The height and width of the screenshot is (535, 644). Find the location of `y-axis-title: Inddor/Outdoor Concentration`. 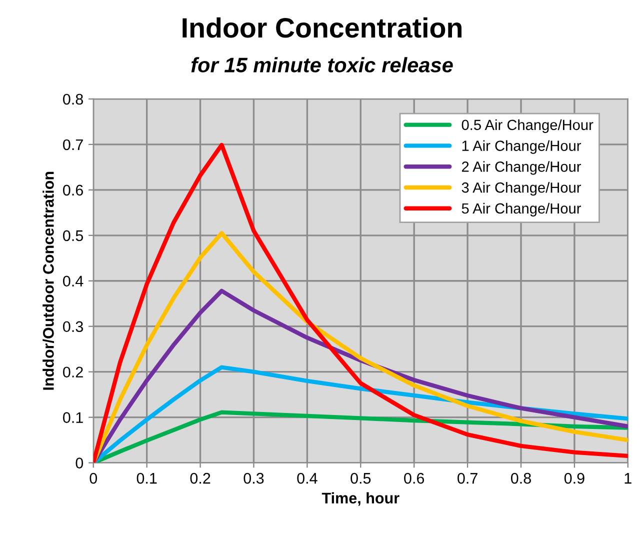

y-axis-title: Inddor/Outdoor Concentration is located at coordinates (48, 281).